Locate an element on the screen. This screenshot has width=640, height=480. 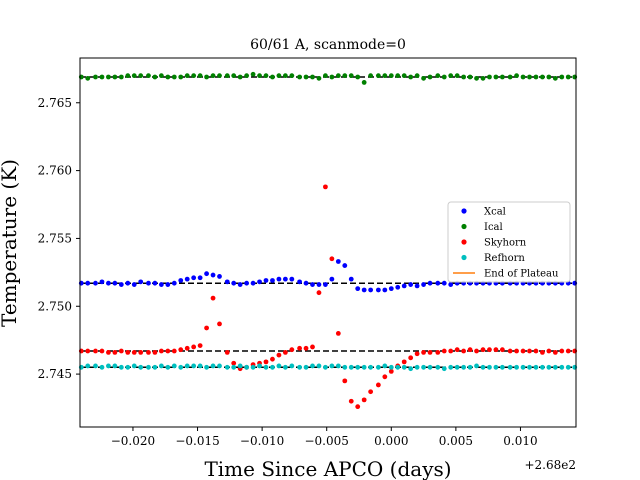
legend-swatch is located at coordinates (464, 226).